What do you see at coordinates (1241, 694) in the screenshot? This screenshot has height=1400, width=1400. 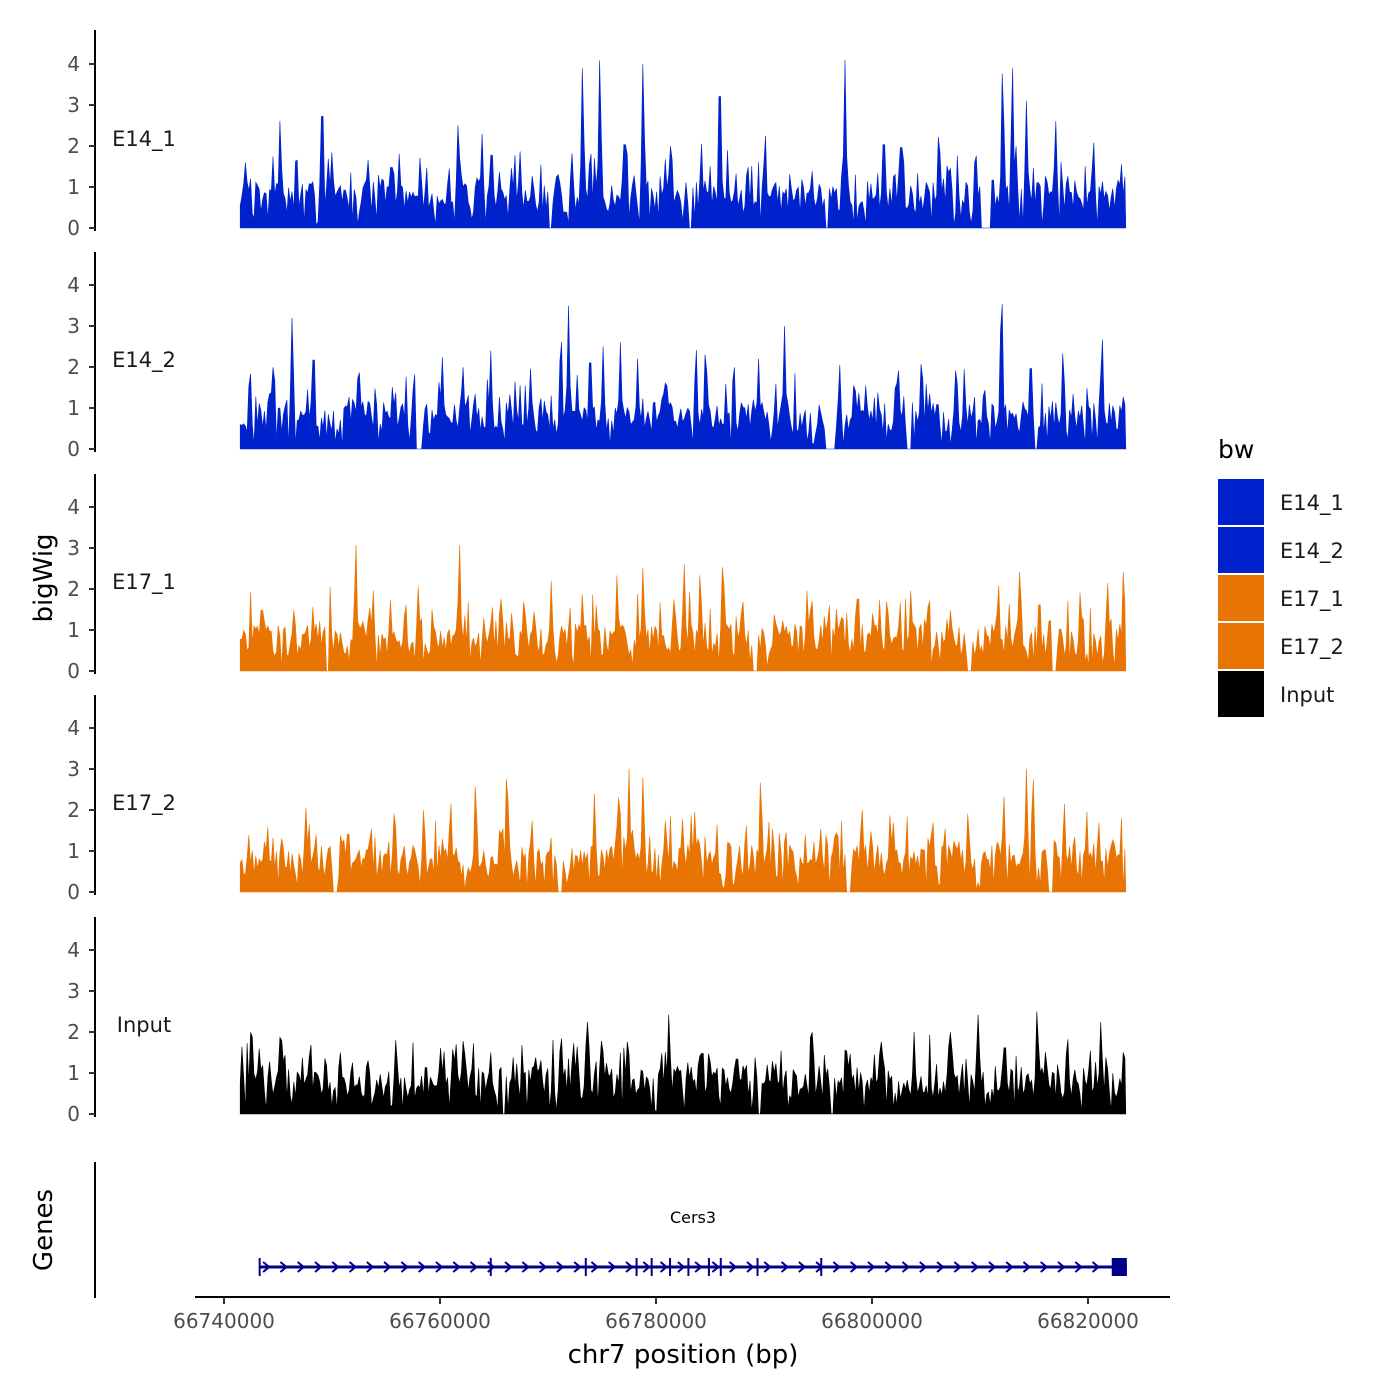 I see `legend-key-input` at bounding box center [1241, 694].